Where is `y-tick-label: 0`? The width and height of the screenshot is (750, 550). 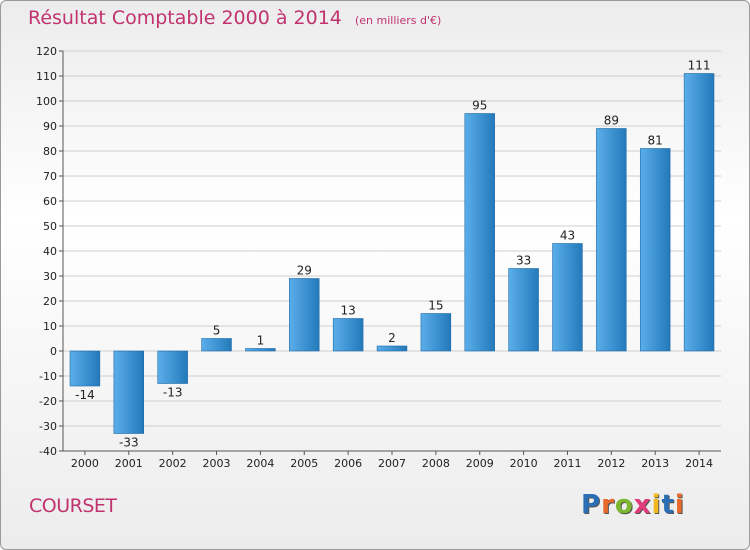
y-tick-label: 0 is located at coordinates (53, 351).